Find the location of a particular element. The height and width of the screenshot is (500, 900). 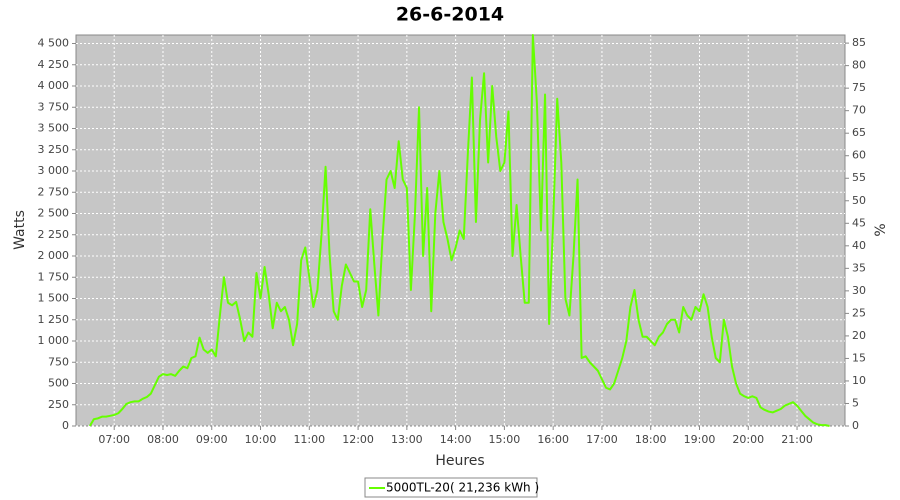

y2-tick-label: 25 is located at coordinates (859, 312).